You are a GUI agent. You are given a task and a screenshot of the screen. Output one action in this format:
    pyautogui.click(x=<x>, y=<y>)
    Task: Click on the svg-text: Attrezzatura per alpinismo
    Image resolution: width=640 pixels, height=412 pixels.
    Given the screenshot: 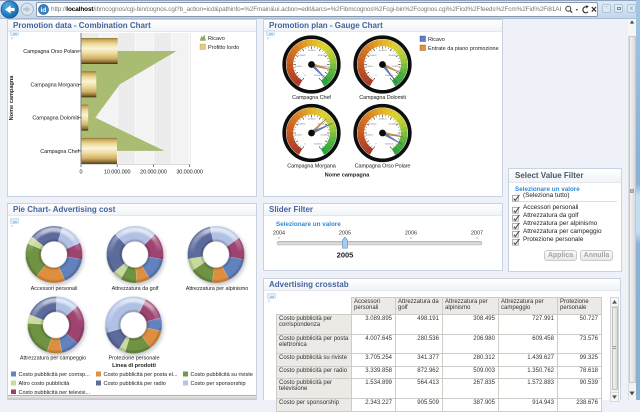 What is the action you would take?
    pyautogui.click(x=217, y=289)
    